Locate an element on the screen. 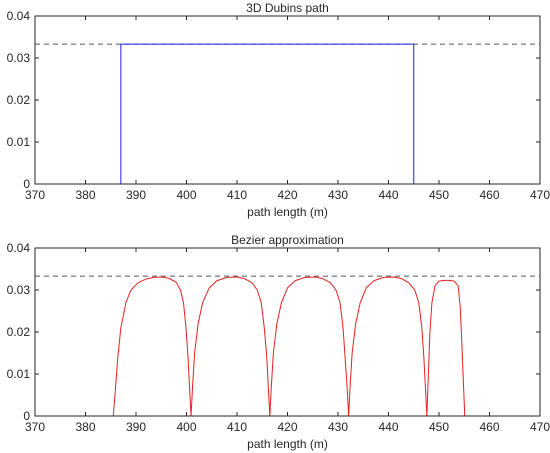 This screenshot has height=453, width=550. bezier-x-tick-label: 400 is located at coordinates (186, 427).